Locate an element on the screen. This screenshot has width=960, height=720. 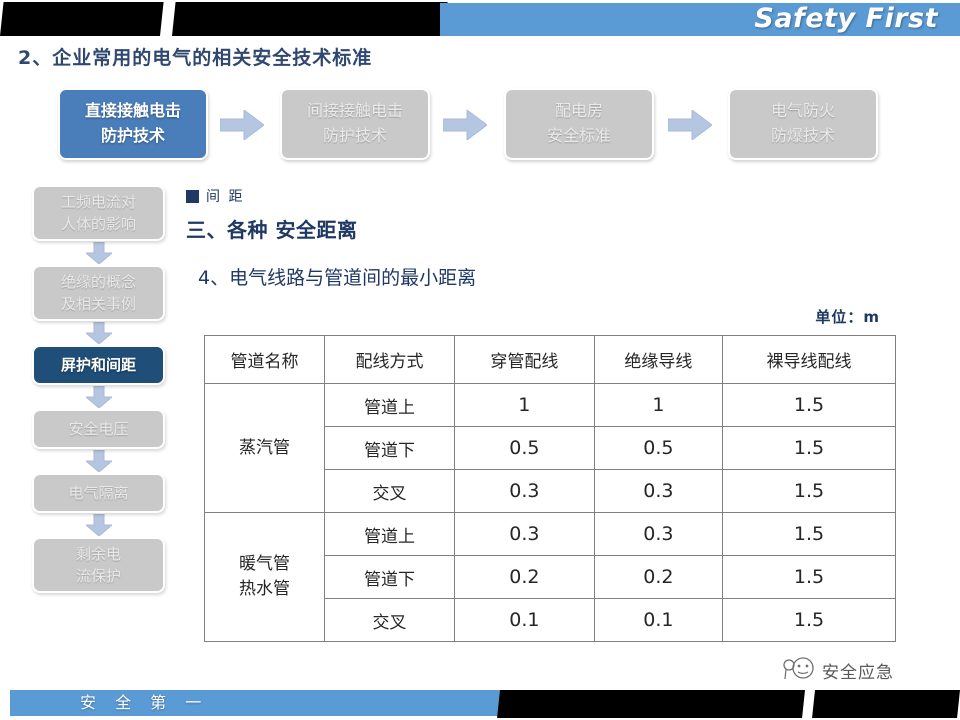
flow-arrow-2-icon is located at coordinates (465, 125).